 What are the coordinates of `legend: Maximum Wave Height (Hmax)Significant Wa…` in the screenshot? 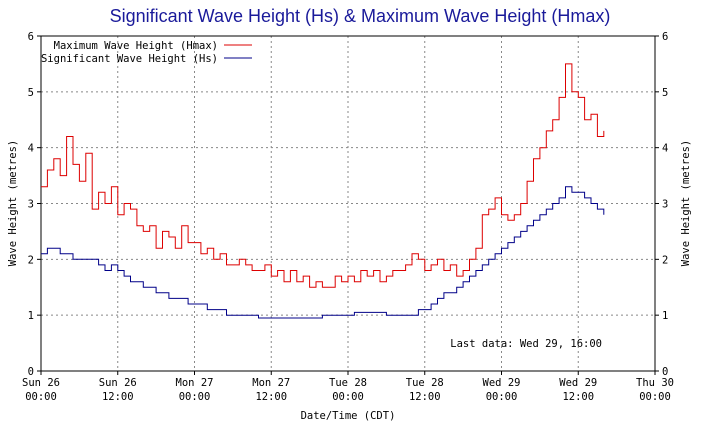 It's located at (146, 52).